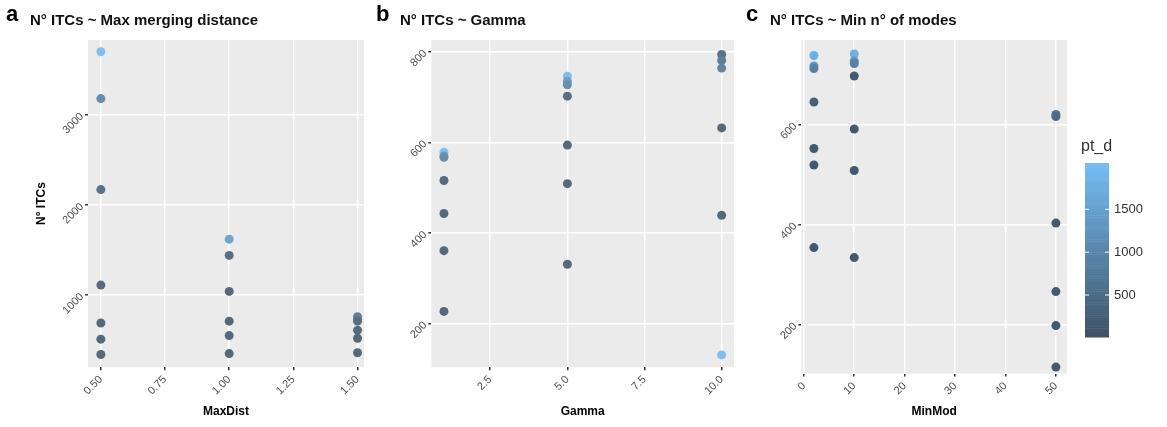  Describe the element at coordinates (1097, 146) in the screenshot. I see `color-bar-title: pt_d` at that location.